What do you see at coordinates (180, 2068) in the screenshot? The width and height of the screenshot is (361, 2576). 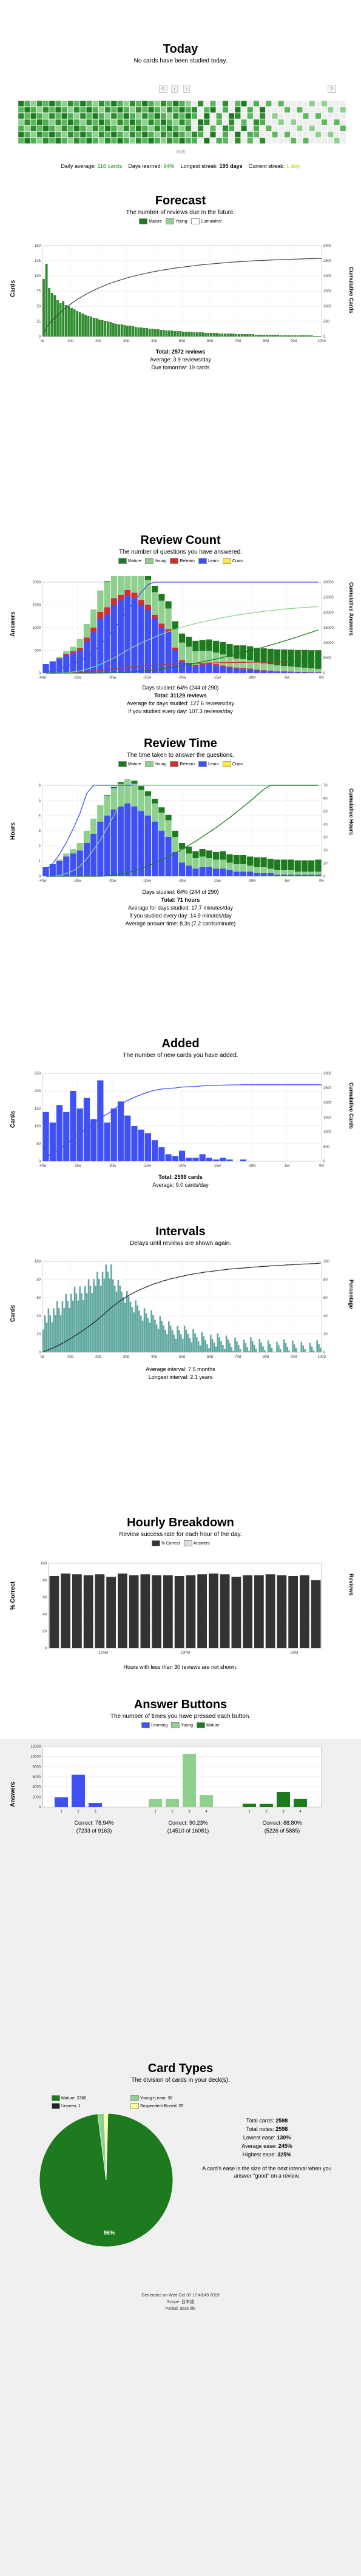 I see `card-types-title: Card Types` at bounding box center [180, 2068].